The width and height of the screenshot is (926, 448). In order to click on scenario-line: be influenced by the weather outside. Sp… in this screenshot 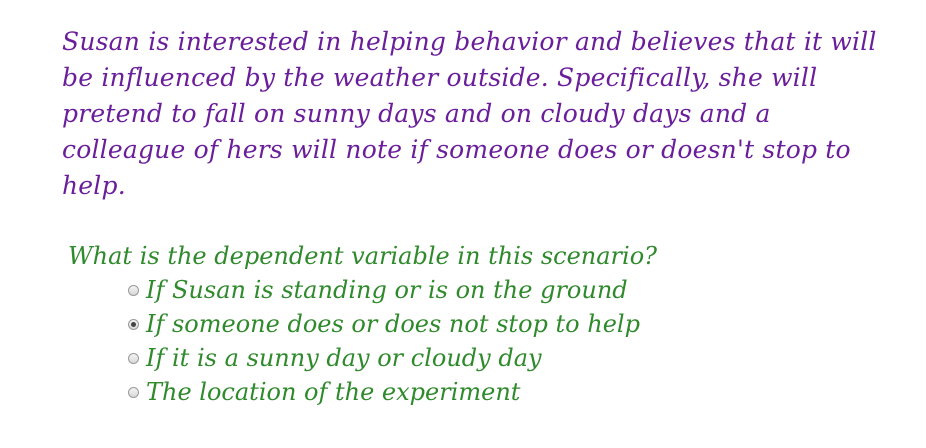, I will do `click(440, 77)`.